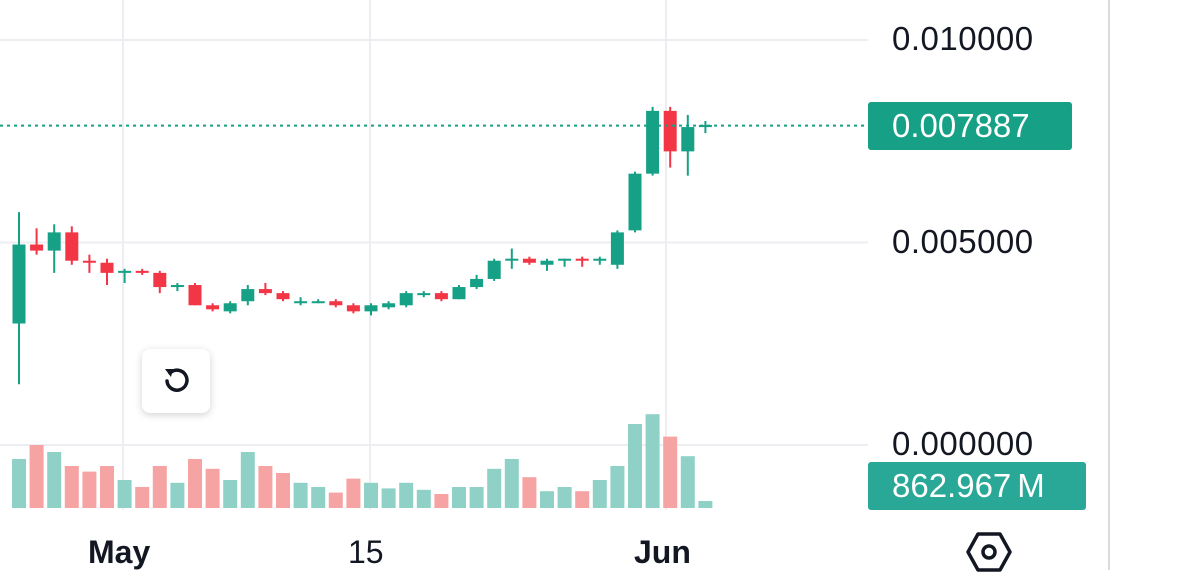 This screenshot has width=1200, height=579. I want to click on volume-value: 862.967, so click(952, 485).